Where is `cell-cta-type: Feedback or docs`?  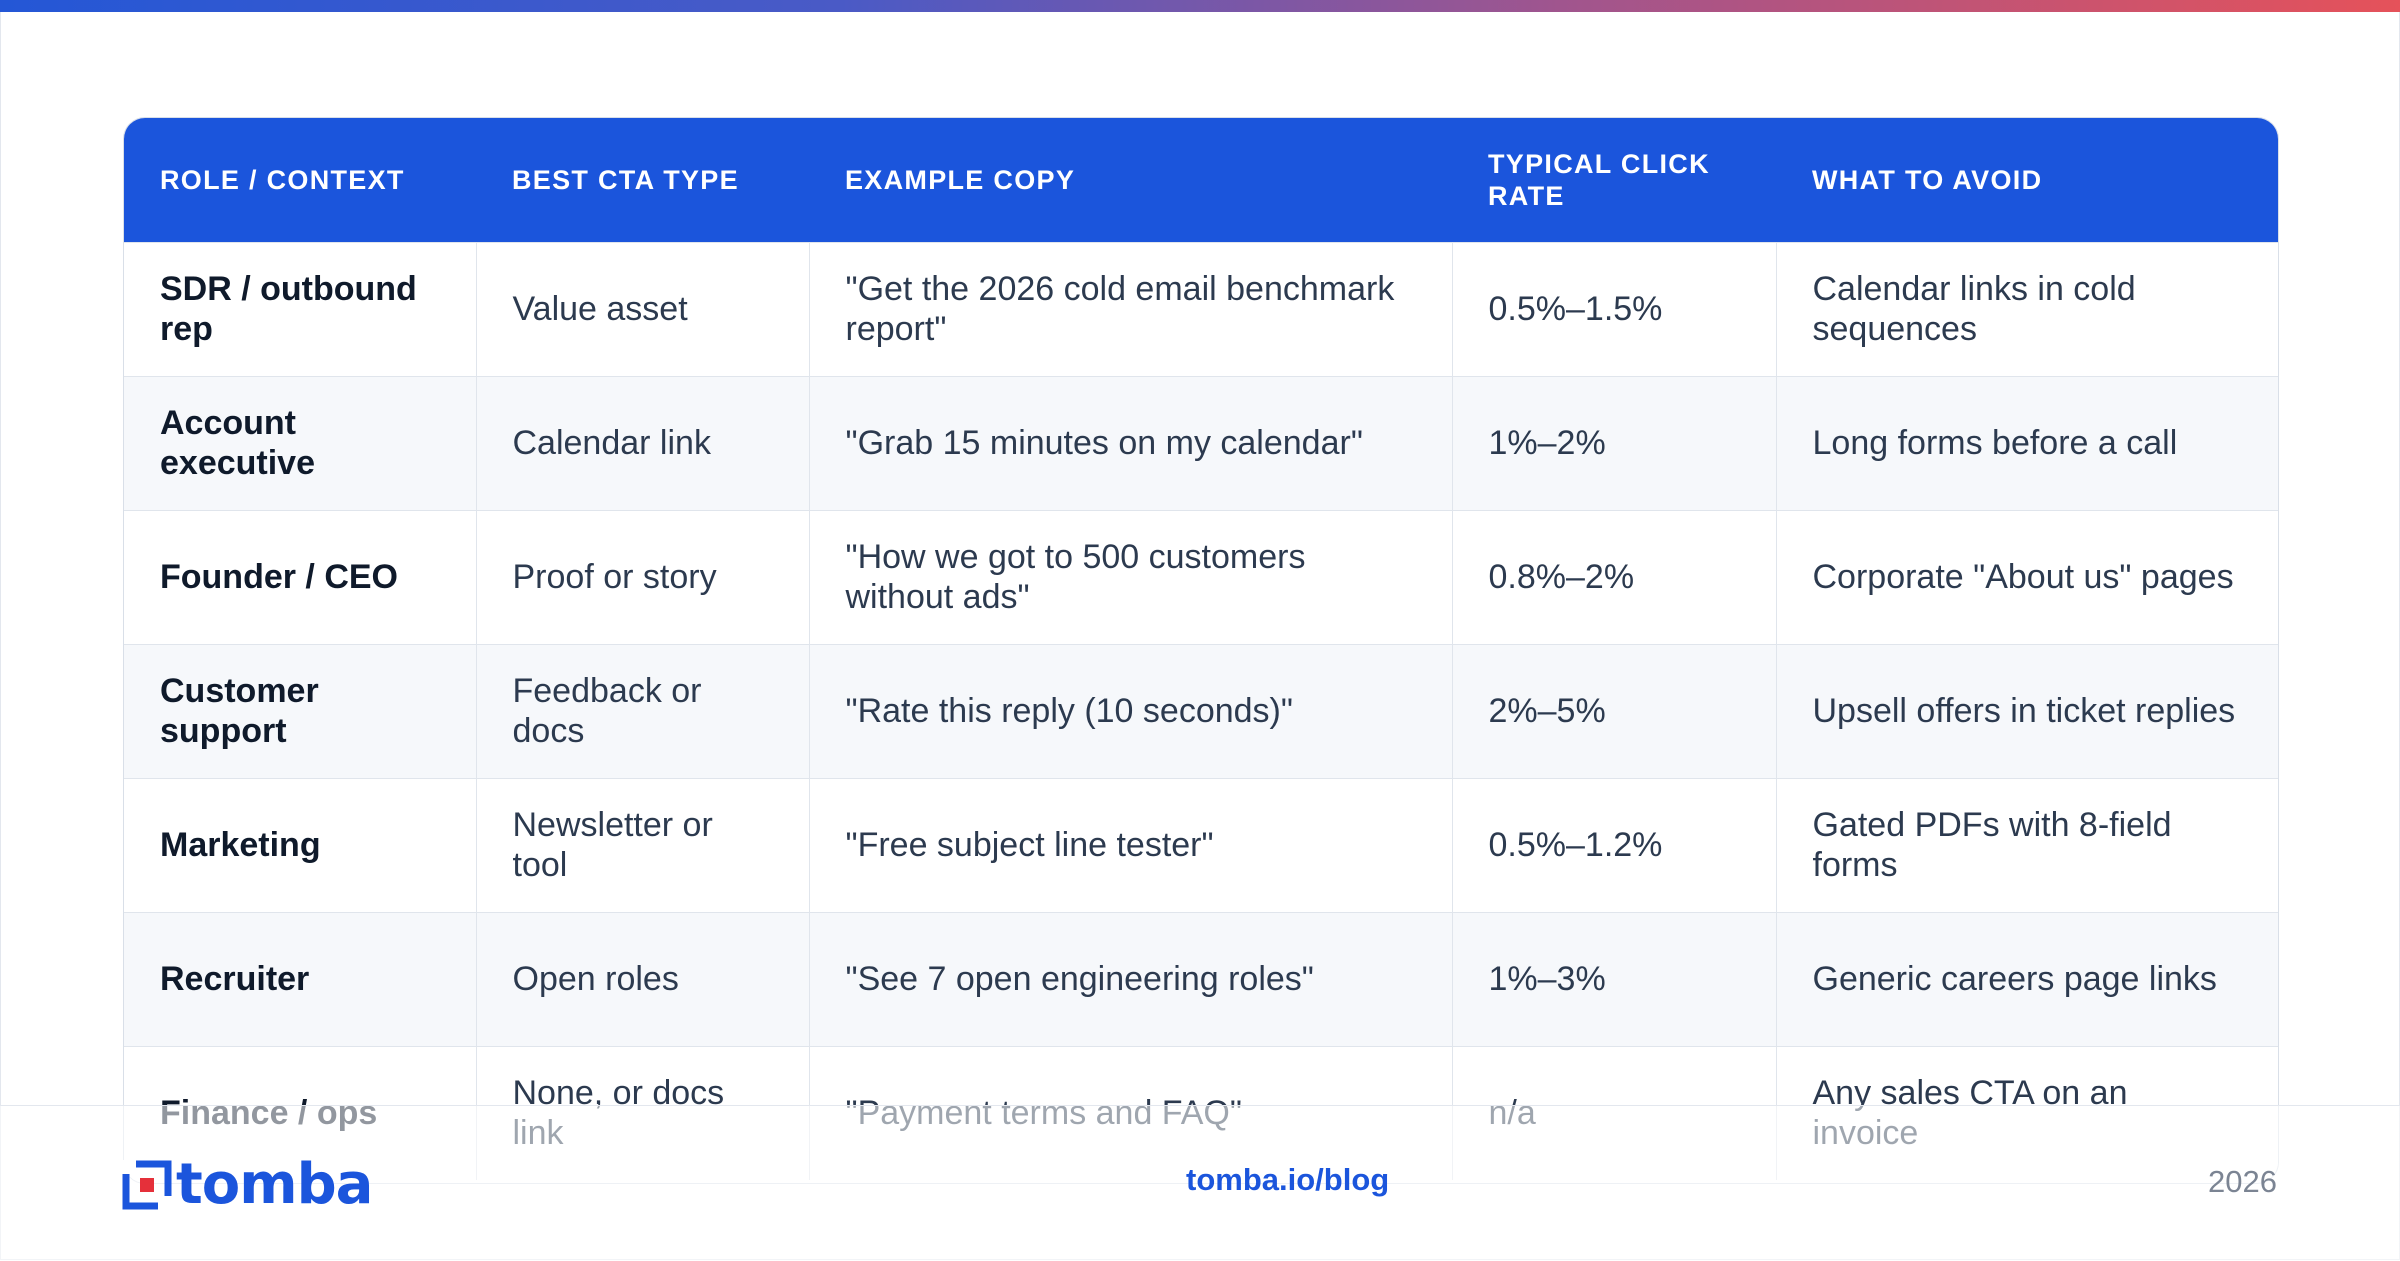
cell-cta-type: Feedback or docs is located at coordinates (642, 710).